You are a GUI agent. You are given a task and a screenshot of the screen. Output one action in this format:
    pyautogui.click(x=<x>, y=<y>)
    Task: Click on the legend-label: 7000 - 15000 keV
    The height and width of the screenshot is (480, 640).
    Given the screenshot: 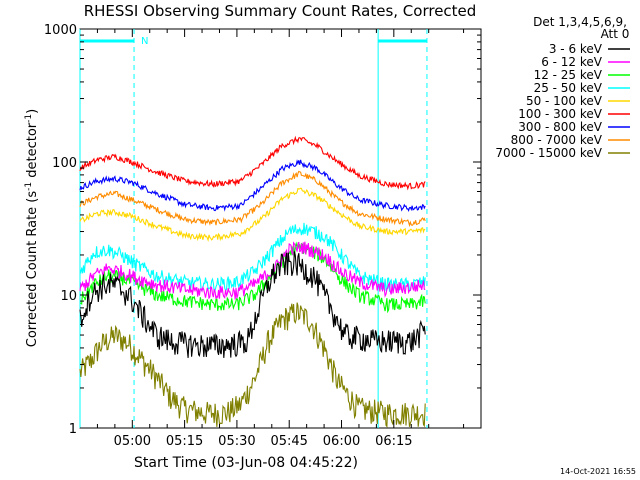 What is the action you would take?
    pyautogui.click(x=548, y=153)
    